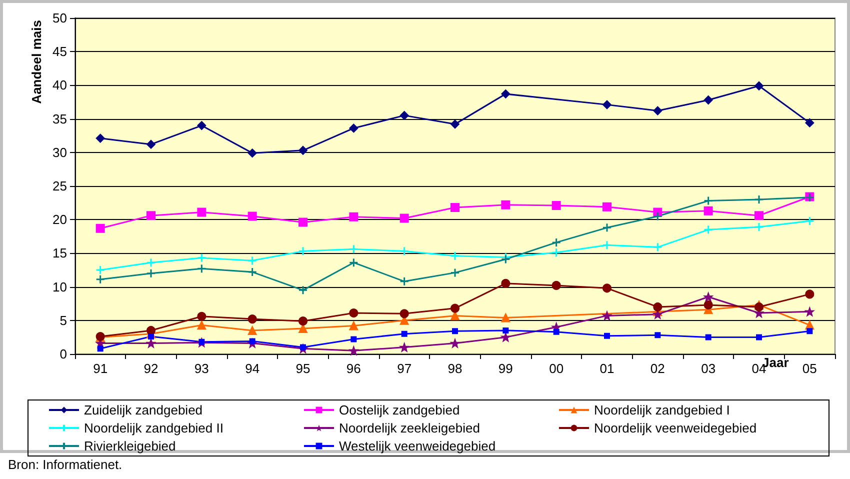 Image resolution: width=850 pixels, height=479 pixels. I want to click on y-tick-label: 45, so click(59, 52).